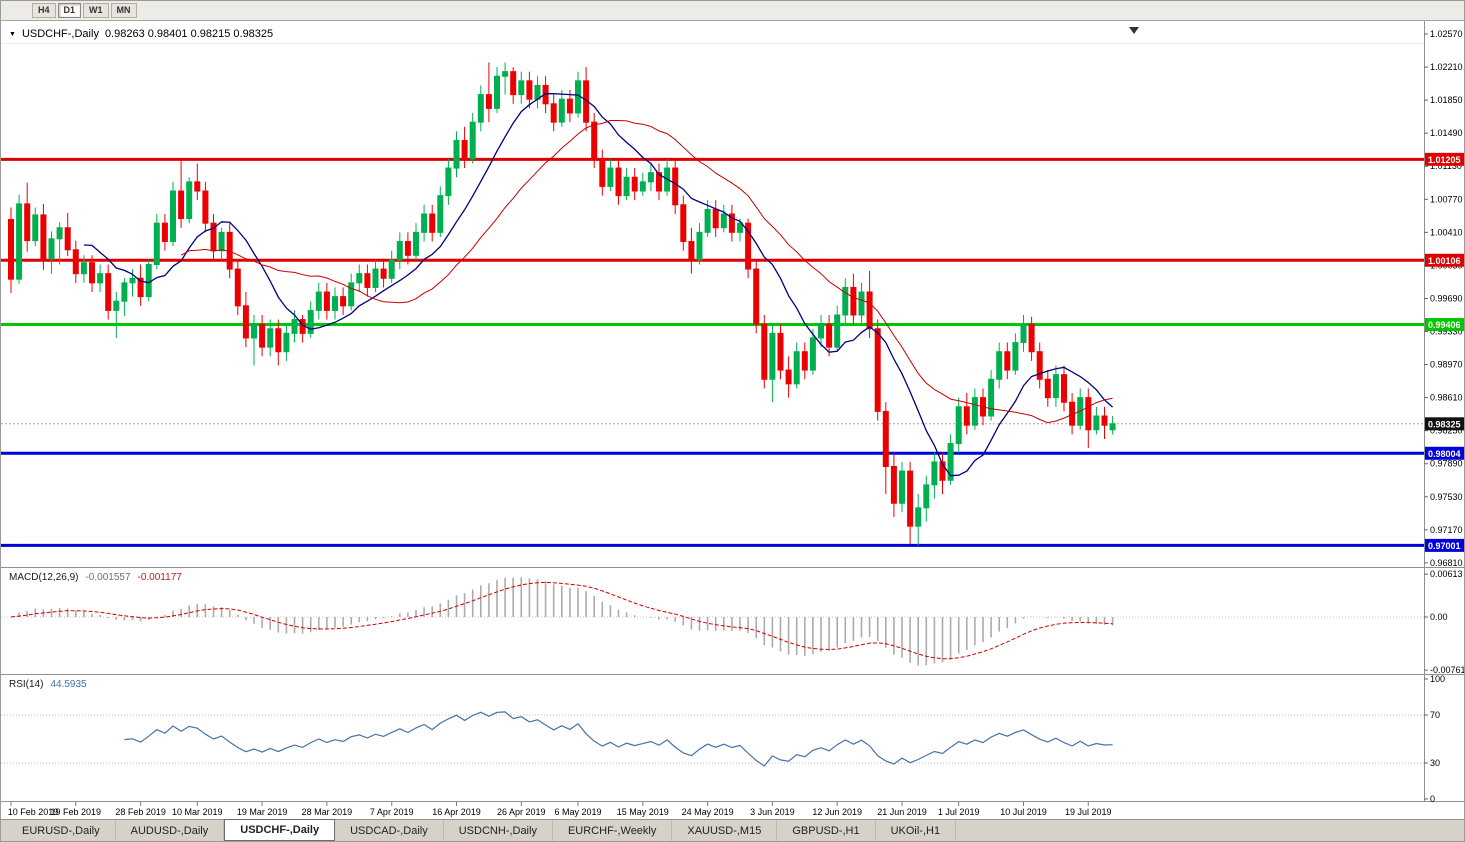  Describe the element at coordinates (61, 830) in the screenshot. I see `tab-eurusd-daily: EURUSD-,Daily` at that location.